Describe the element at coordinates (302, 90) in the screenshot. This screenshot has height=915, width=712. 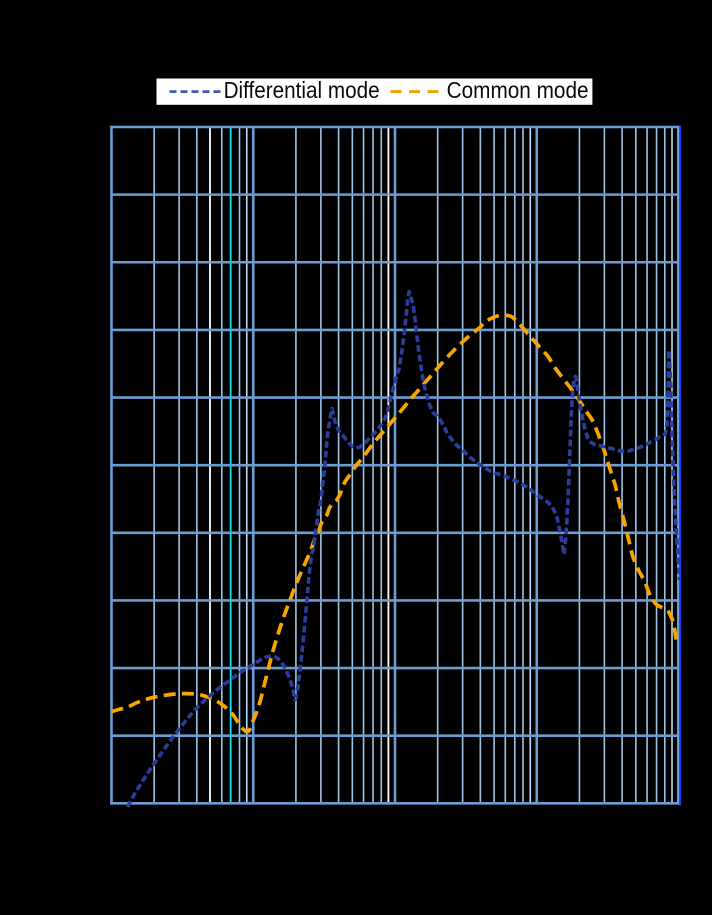
I see `svg-text: Differential mode` at that location.